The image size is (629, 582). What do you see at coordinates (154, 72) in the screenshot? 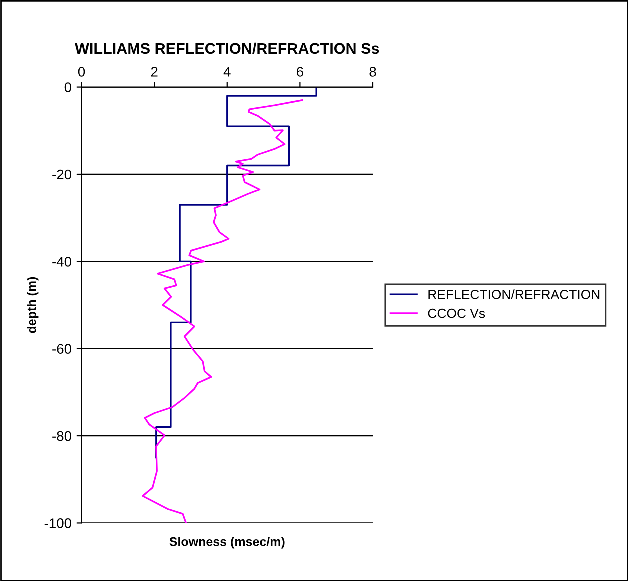
I see `x-tick-label: 2` at bounding box center [154, 72].